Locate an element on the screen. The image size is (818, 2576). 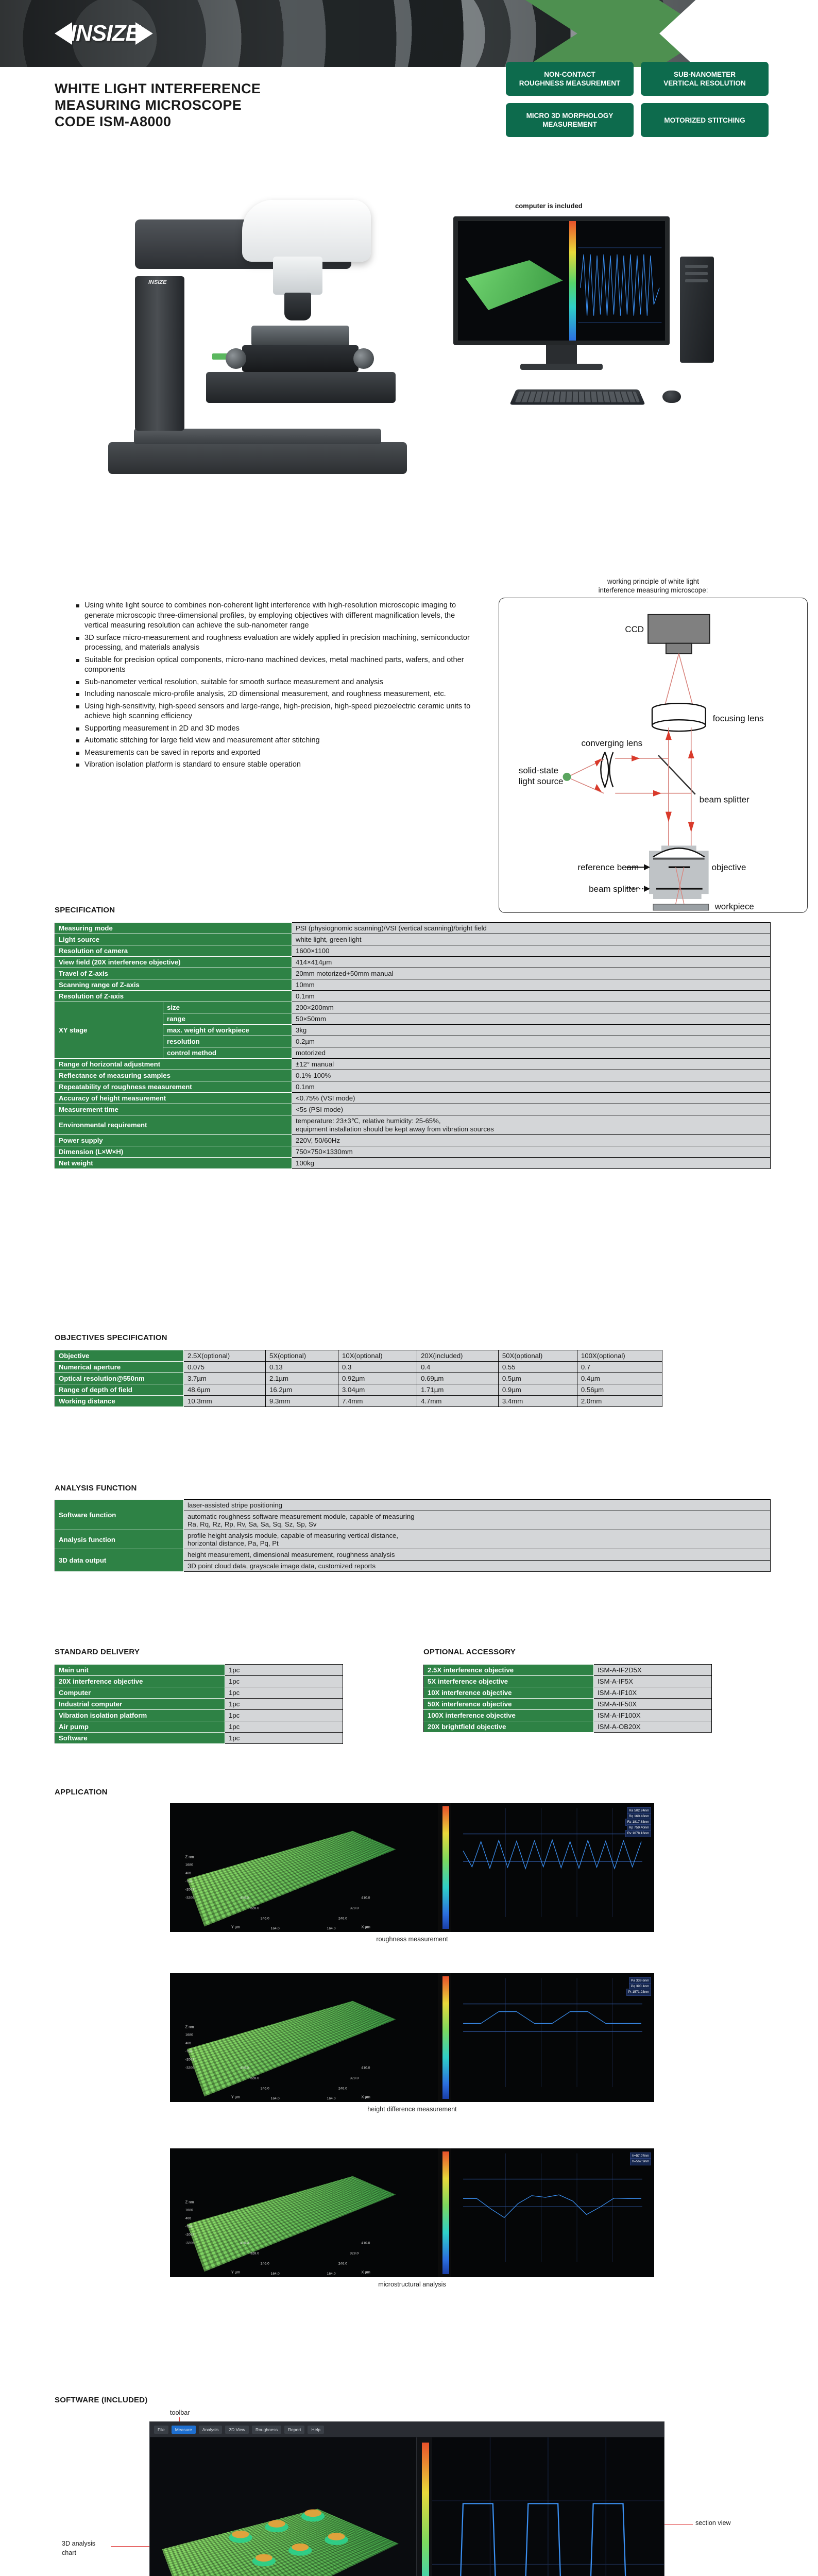
product-title-line-2: MEASURING MICROSCOPE is located at coordinates (148, 105).